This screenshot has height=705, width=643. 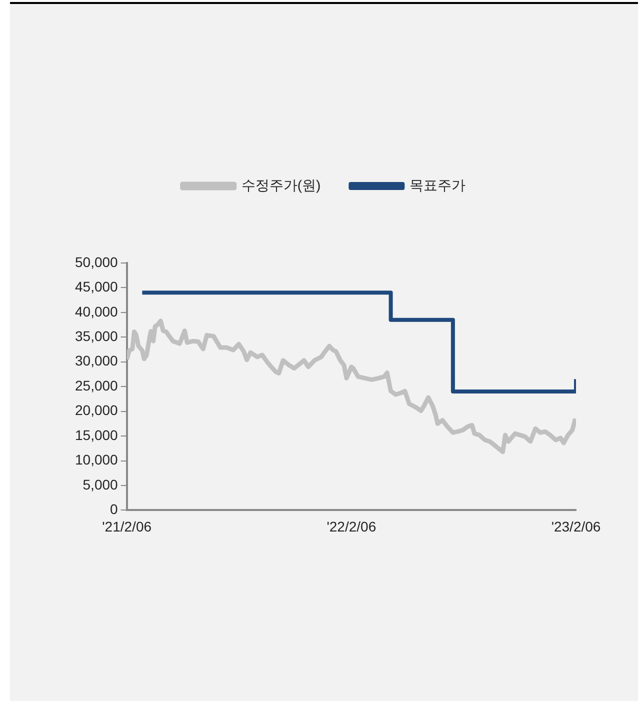 I want to click on y-tick-label: 0, so click(x=114, y=509).